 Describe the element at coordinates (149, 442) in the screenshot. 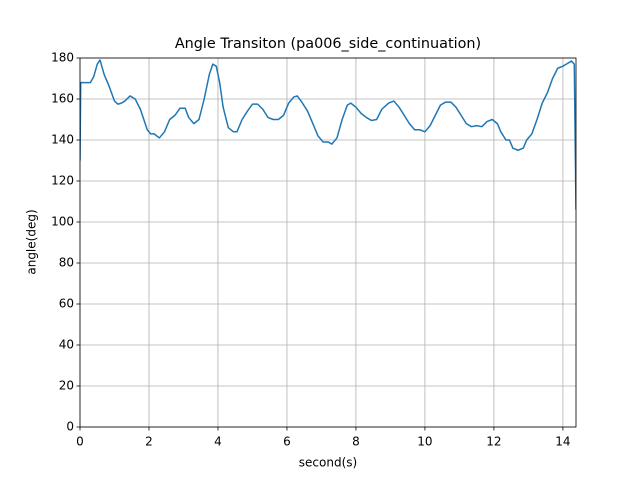

I see `x-tick-label: 2` at that location.